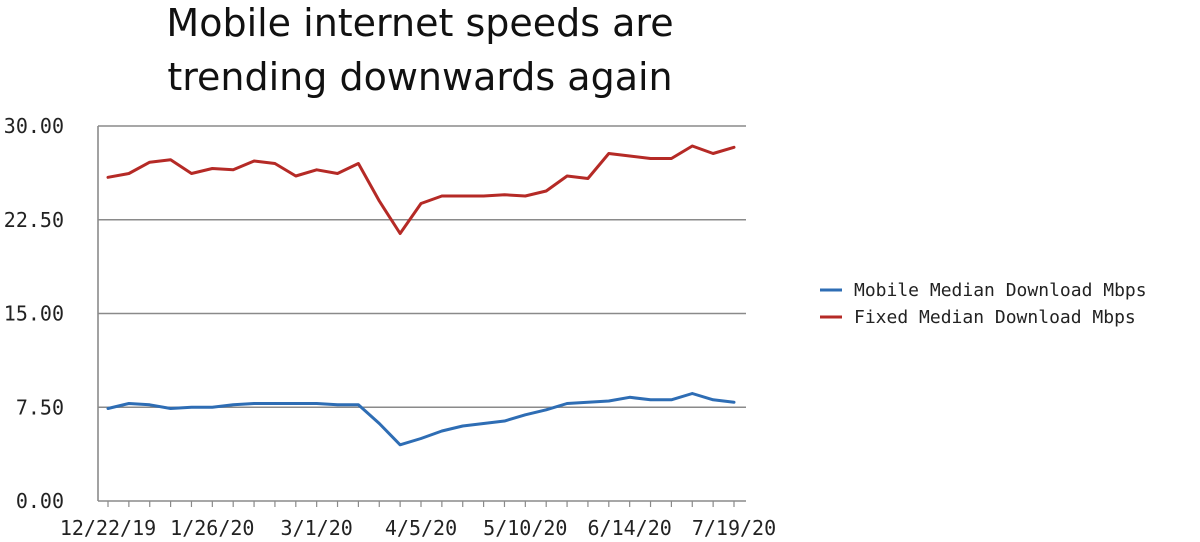 Image resolution: width=1200 pixels, height=542 pixels. What do you see at coordinates (1000, 290) in the screenshot?
I see `legend-label: Mobile Median Download Mbps` at bounding box center [1000, 290].